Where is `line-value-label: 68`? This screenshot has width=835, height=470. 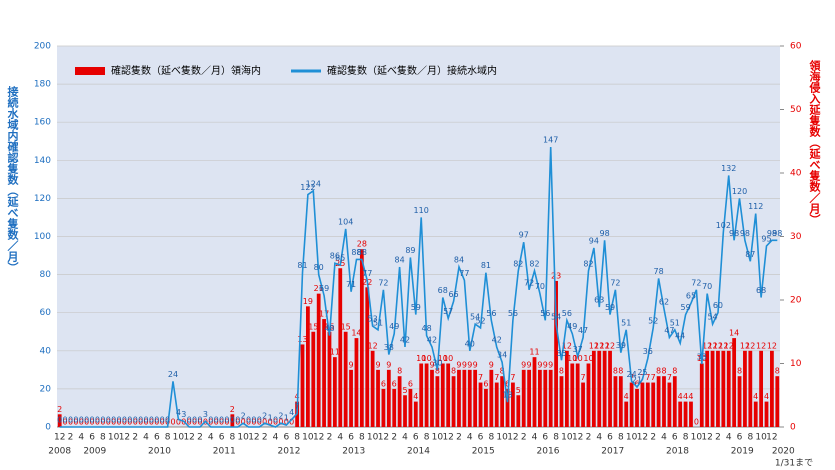 line-value-label: 68 is located at coordinates (443, 290).